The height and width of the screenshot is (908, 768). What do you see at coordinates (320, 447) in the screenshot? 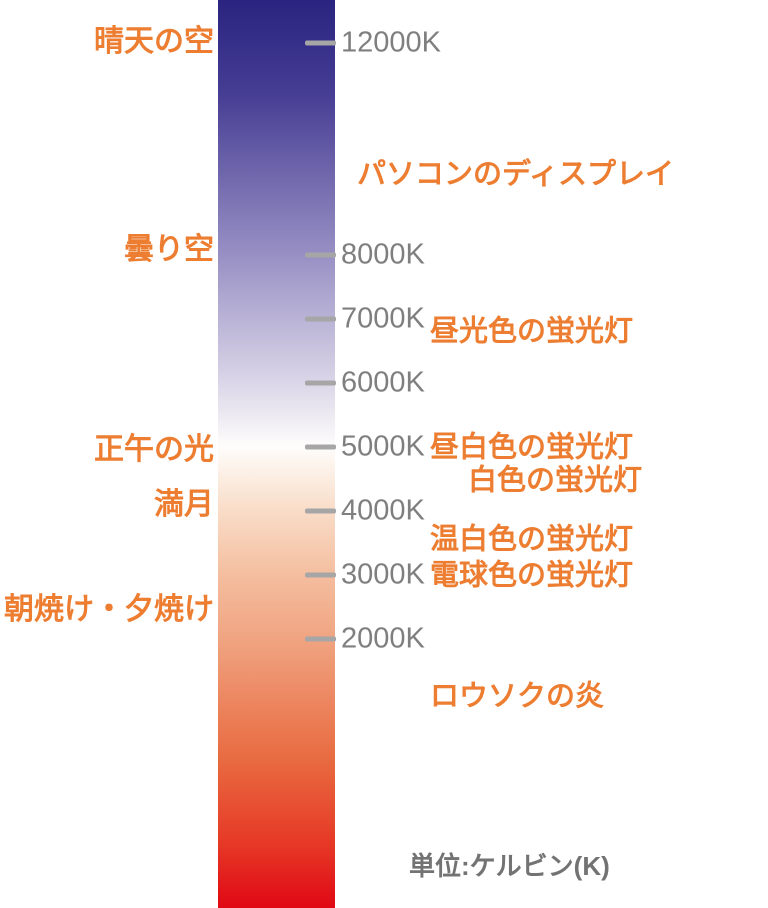
I see `tick-mark-5000k` at bounding box center [320, 447].